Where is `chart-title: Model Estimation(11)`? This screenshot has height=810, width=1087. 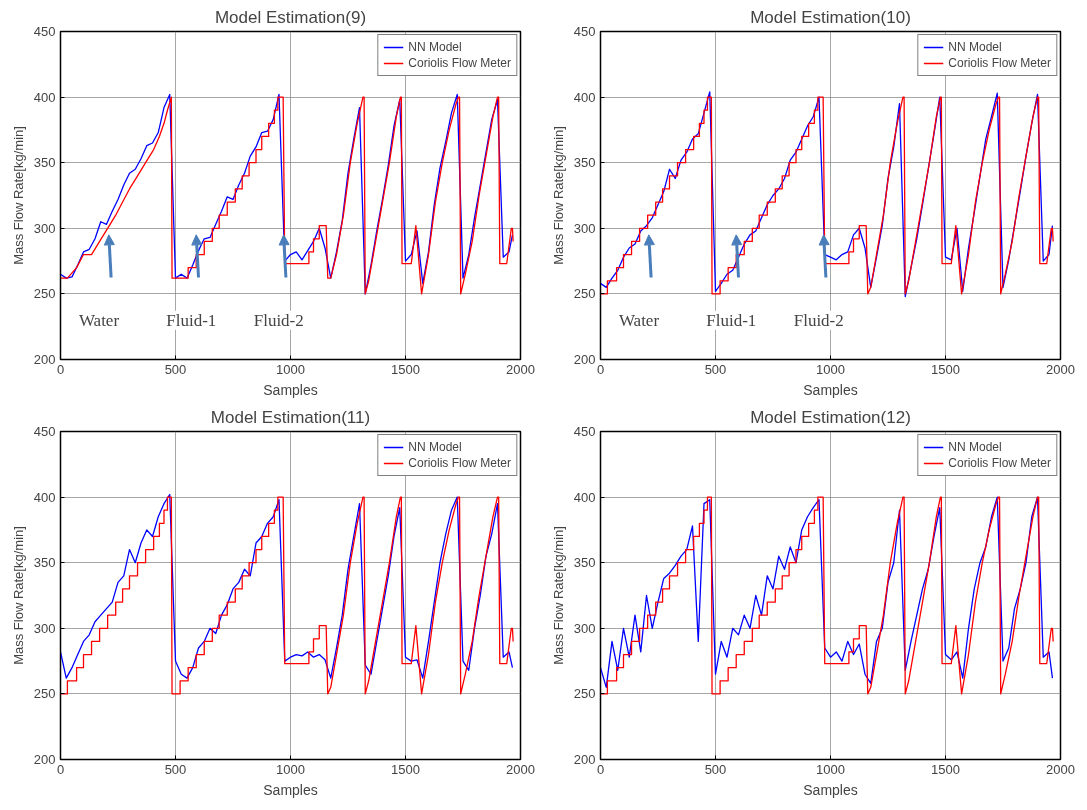
chart-title: Model Estimation(11) is located at coordinates (290, 417).